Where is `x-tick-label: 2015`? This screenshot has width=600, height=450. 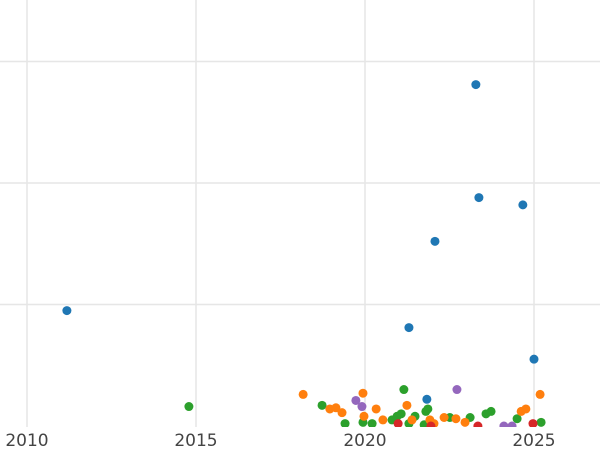 x-tick-label: 2015 is located at coordinates (195, 440).